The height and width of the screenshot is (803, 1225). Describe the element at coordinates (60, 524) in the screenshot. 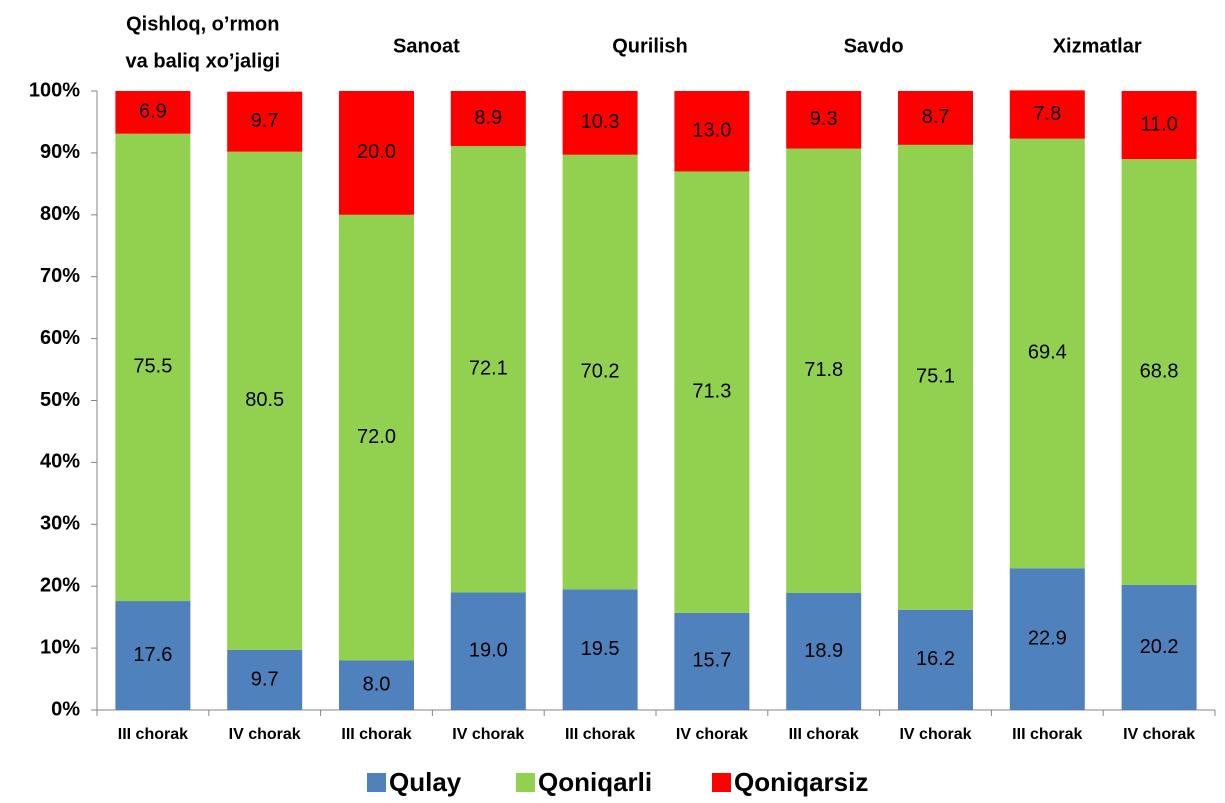

I see `y-tick-label: 30%` at that location.